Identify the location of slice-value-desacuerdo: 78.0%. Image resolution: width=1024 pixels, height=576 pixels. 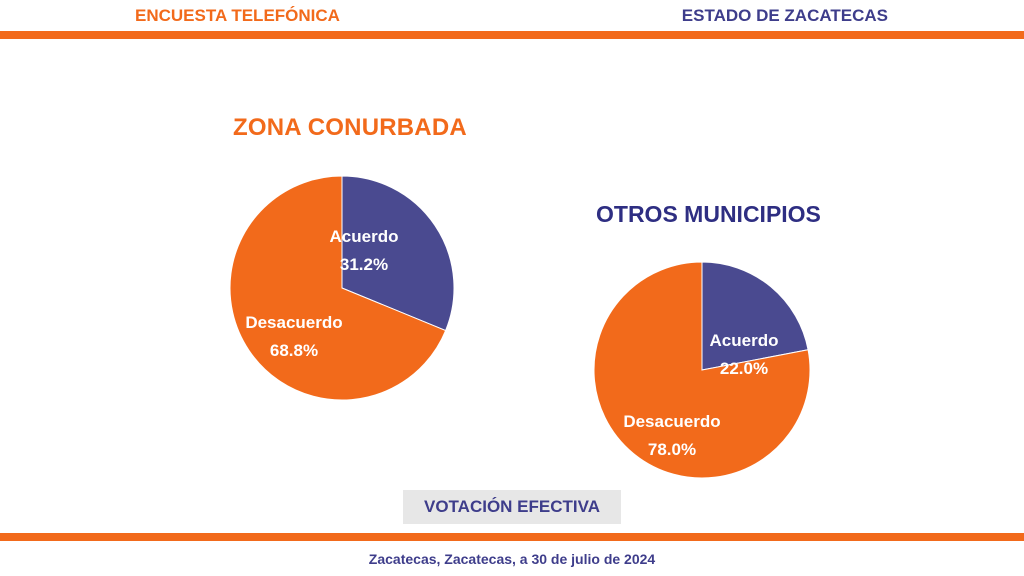
(672, 449).